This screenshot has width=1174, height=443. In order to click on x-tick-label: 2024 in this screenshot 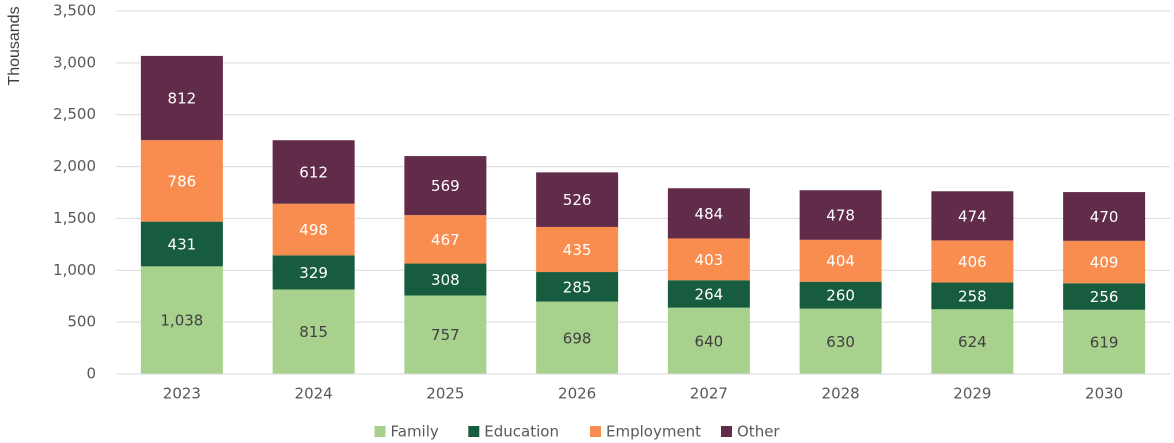, I will do `click(314, 394)`.